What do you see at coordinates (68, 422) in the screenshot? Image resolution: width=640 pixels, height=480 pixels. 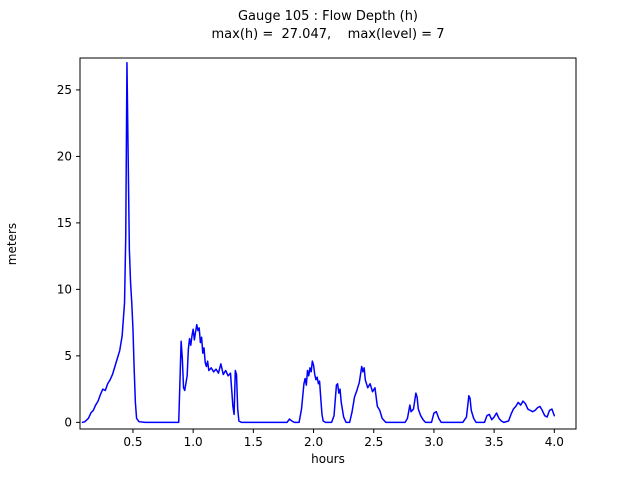 I see `y-tick-label: 0` at bounding box center [68, 422].